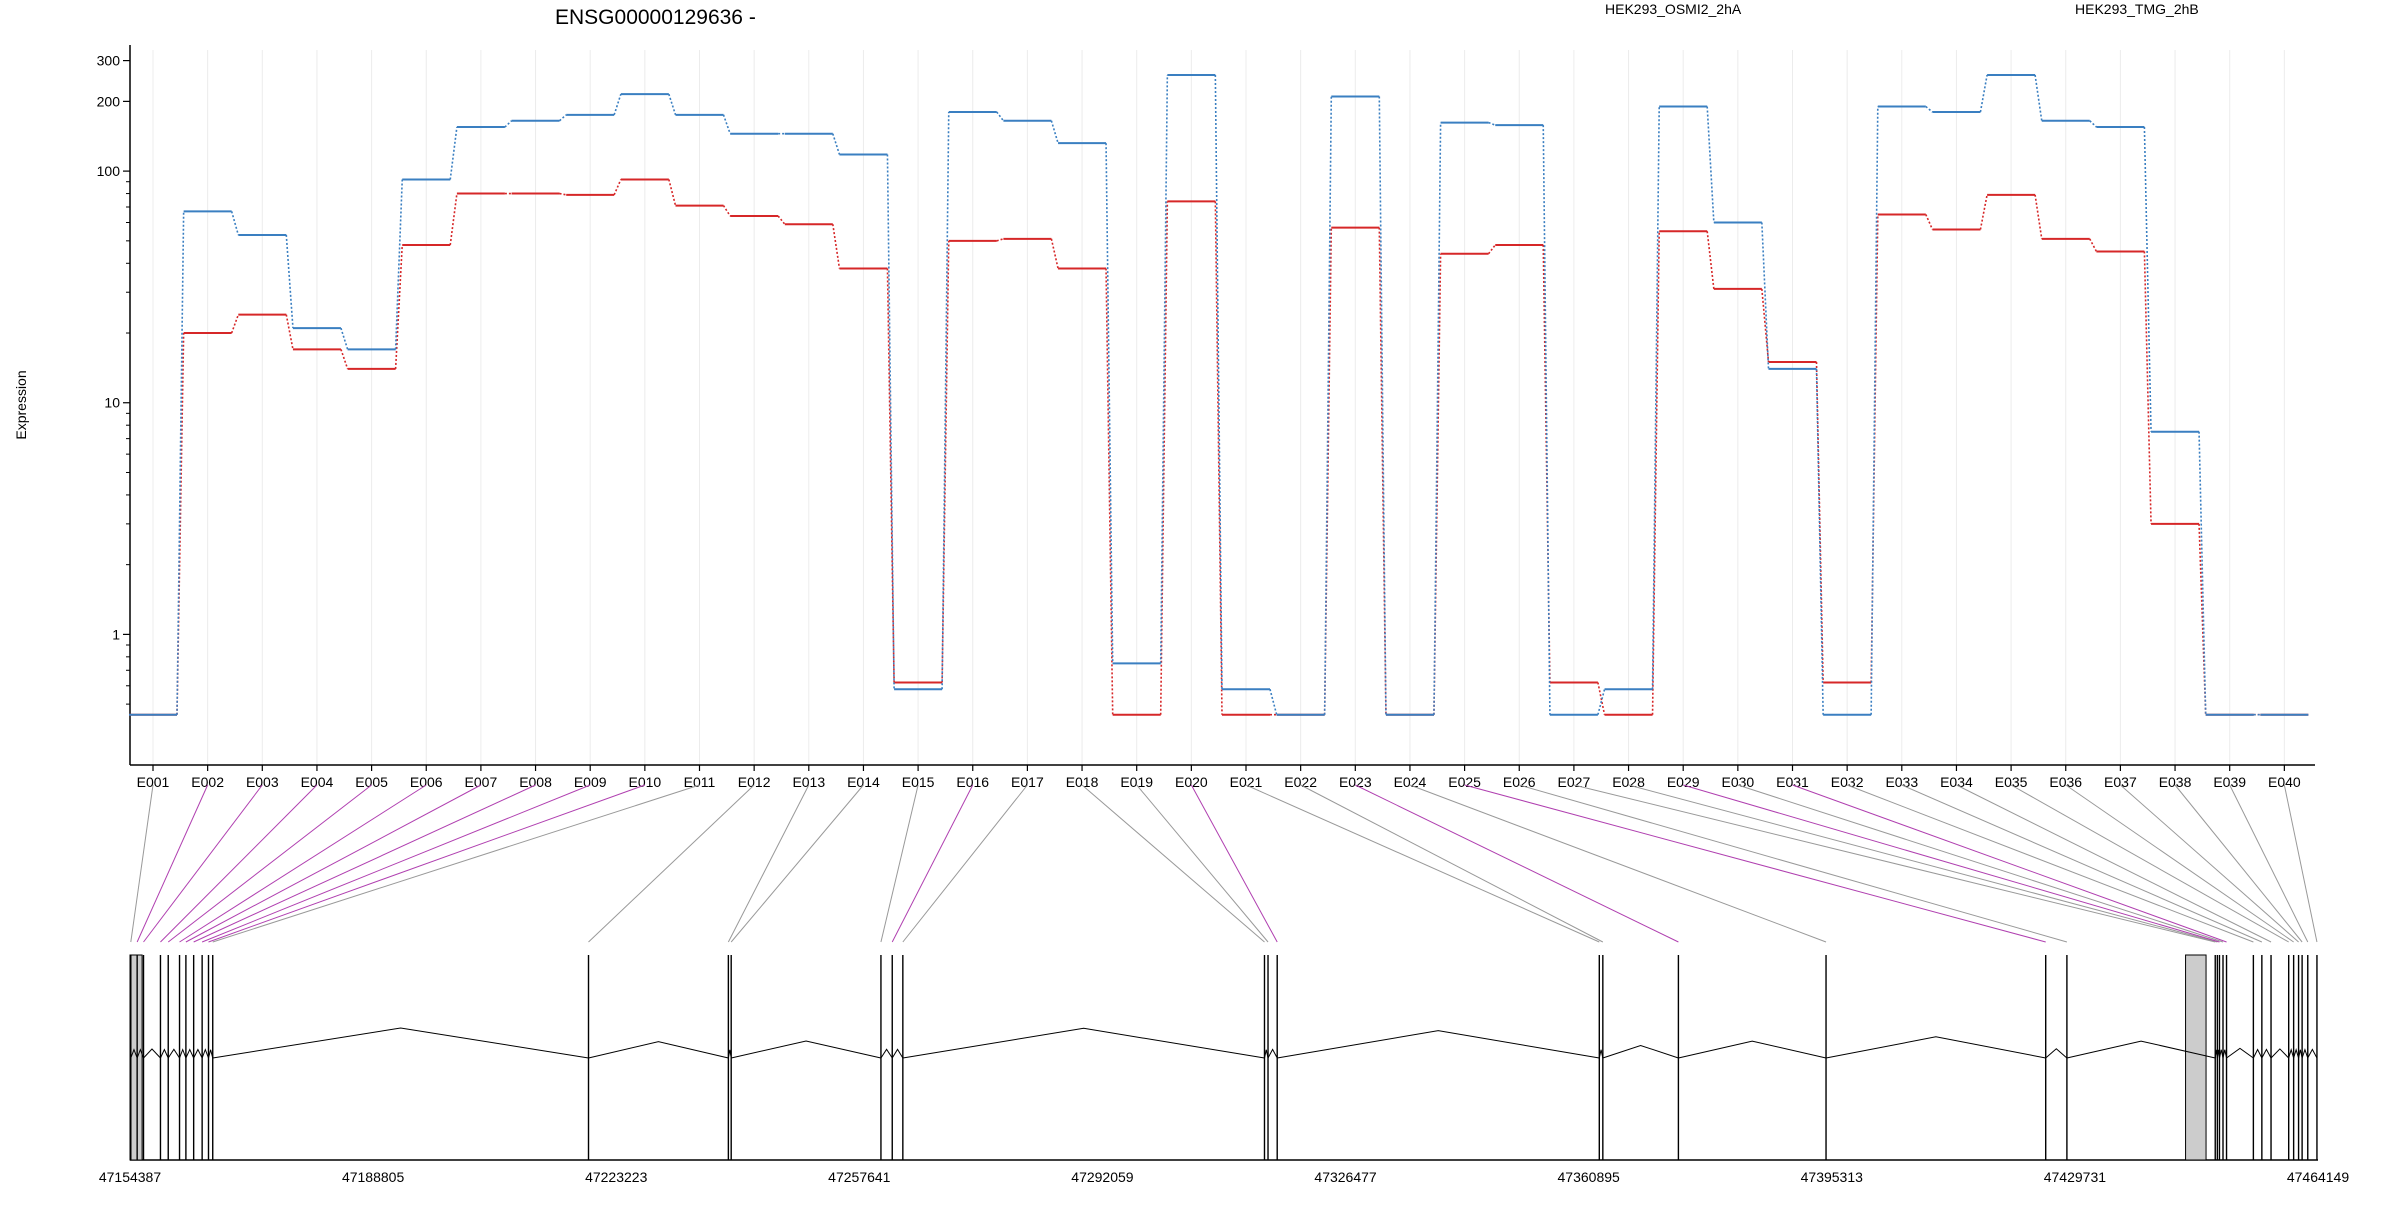 This screenshot has width=2400, height=1205. Describe the element at coordinates (2175, 782) in the screenshot. I see `x-tick-label: E038` at that location.